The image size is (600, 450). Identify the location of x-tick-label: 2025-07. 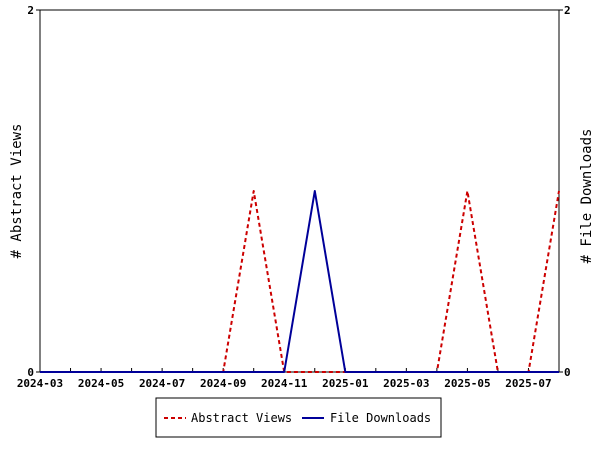
(528, 383).